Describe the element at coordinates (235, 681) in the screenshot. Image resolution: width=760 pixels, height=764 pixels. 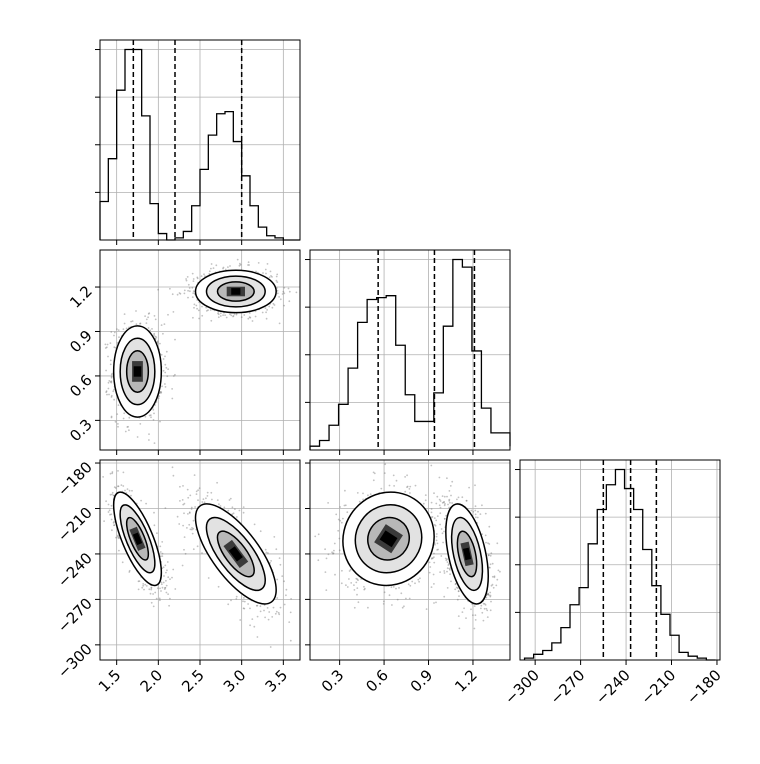
I see `tick-label: 3.0` at that location.